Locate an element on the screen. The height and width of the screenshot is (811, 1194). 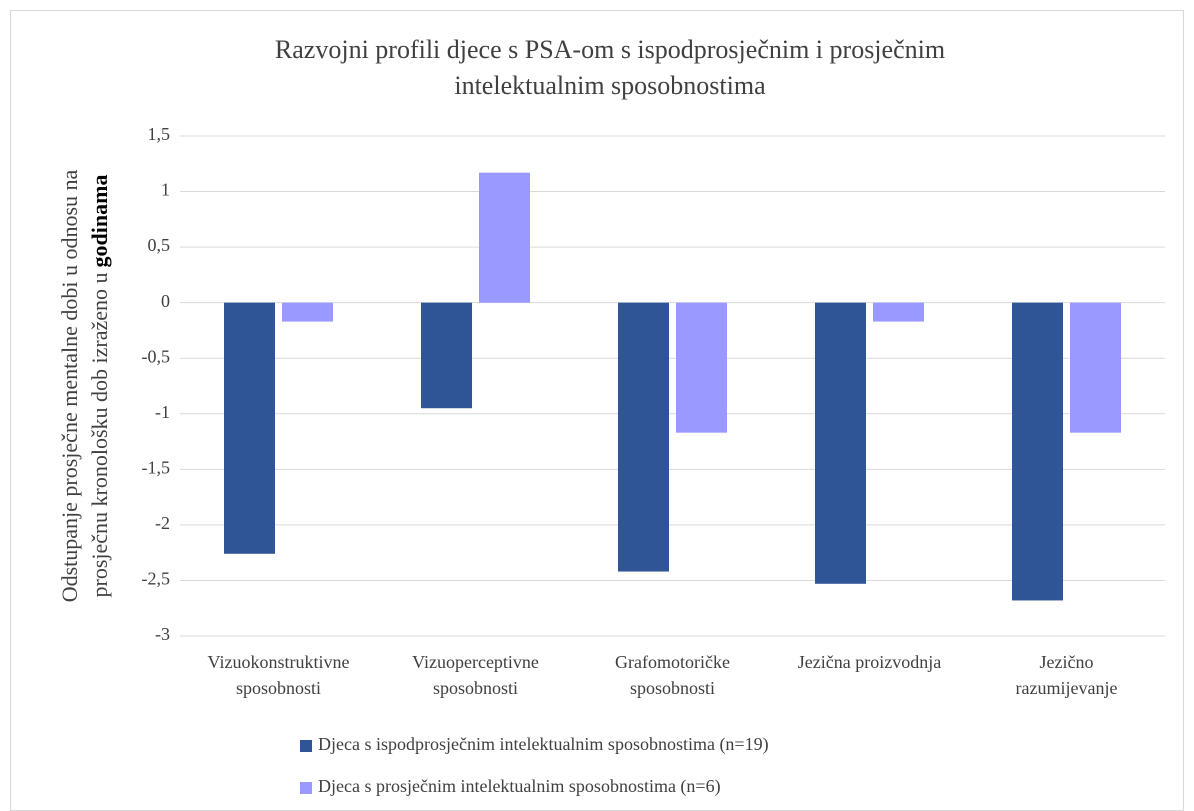
x-tick-label: Vizuokonstruktivne is located at coordinates (279, 662).